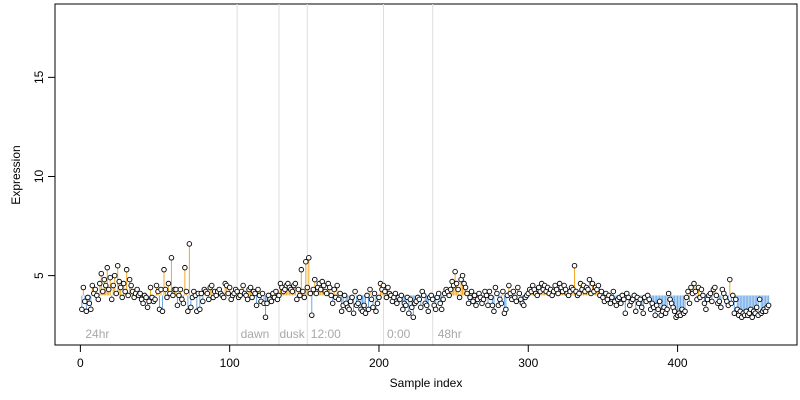  I want to click on y-tick-label-1: 10, so click(39, 176).